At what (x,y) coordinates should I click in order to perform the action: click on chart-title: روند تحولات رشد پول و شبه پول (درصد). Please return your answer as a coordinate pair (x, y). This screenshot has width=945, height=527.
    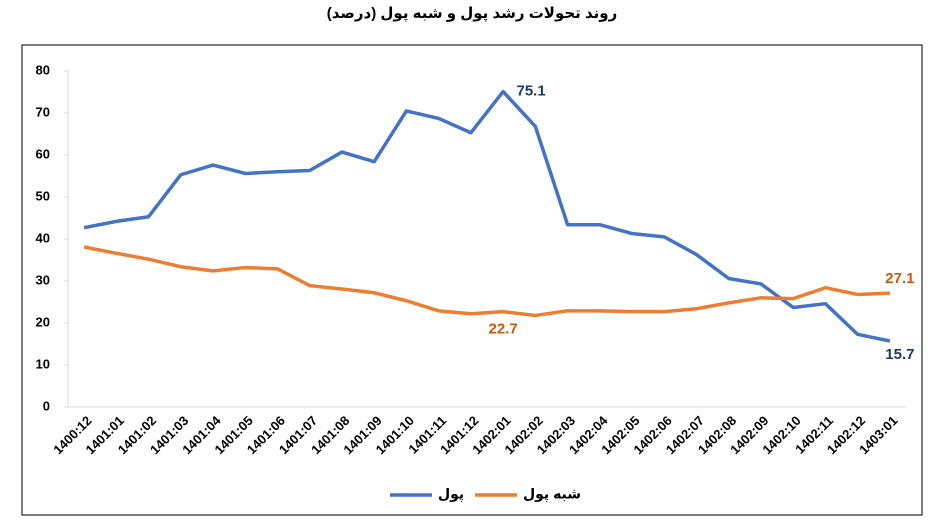
    Looking at the image, I should click on (472, 14).